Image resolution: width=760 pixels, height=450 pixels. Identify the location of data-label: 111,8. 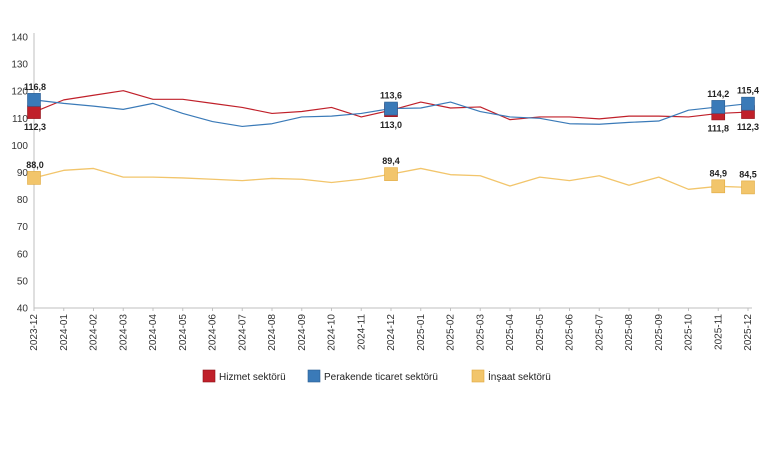
(718, 128).